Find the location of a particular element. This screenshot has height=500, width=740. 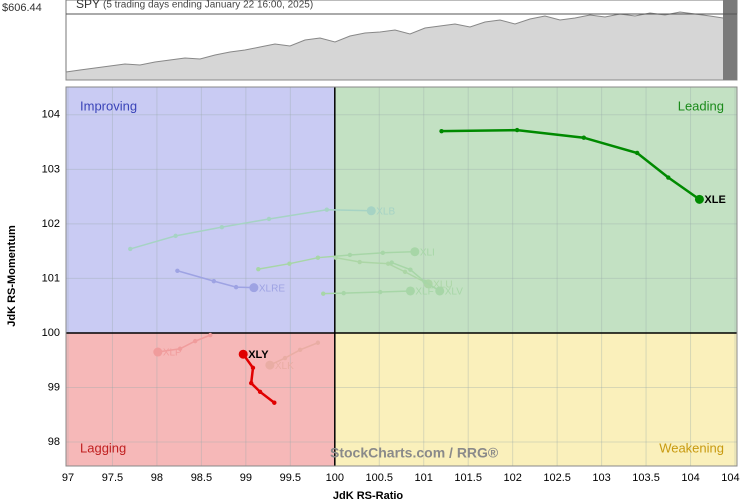

spy-price-area is located at coordinates (401, 46).